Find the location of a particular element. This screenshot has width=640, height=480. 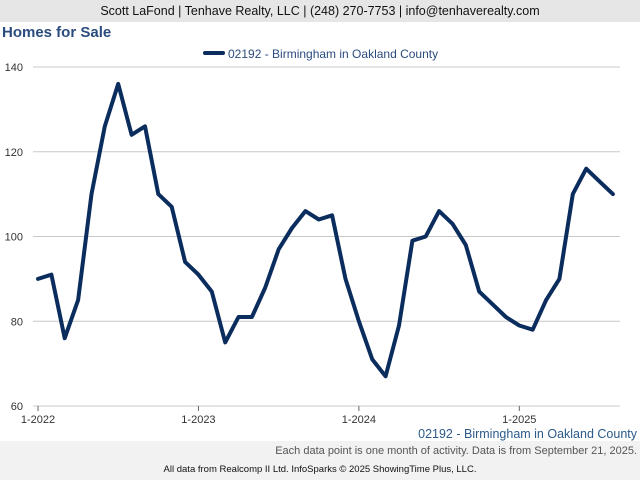

y-tick-label: 60 is located at coordinates (17, 407).